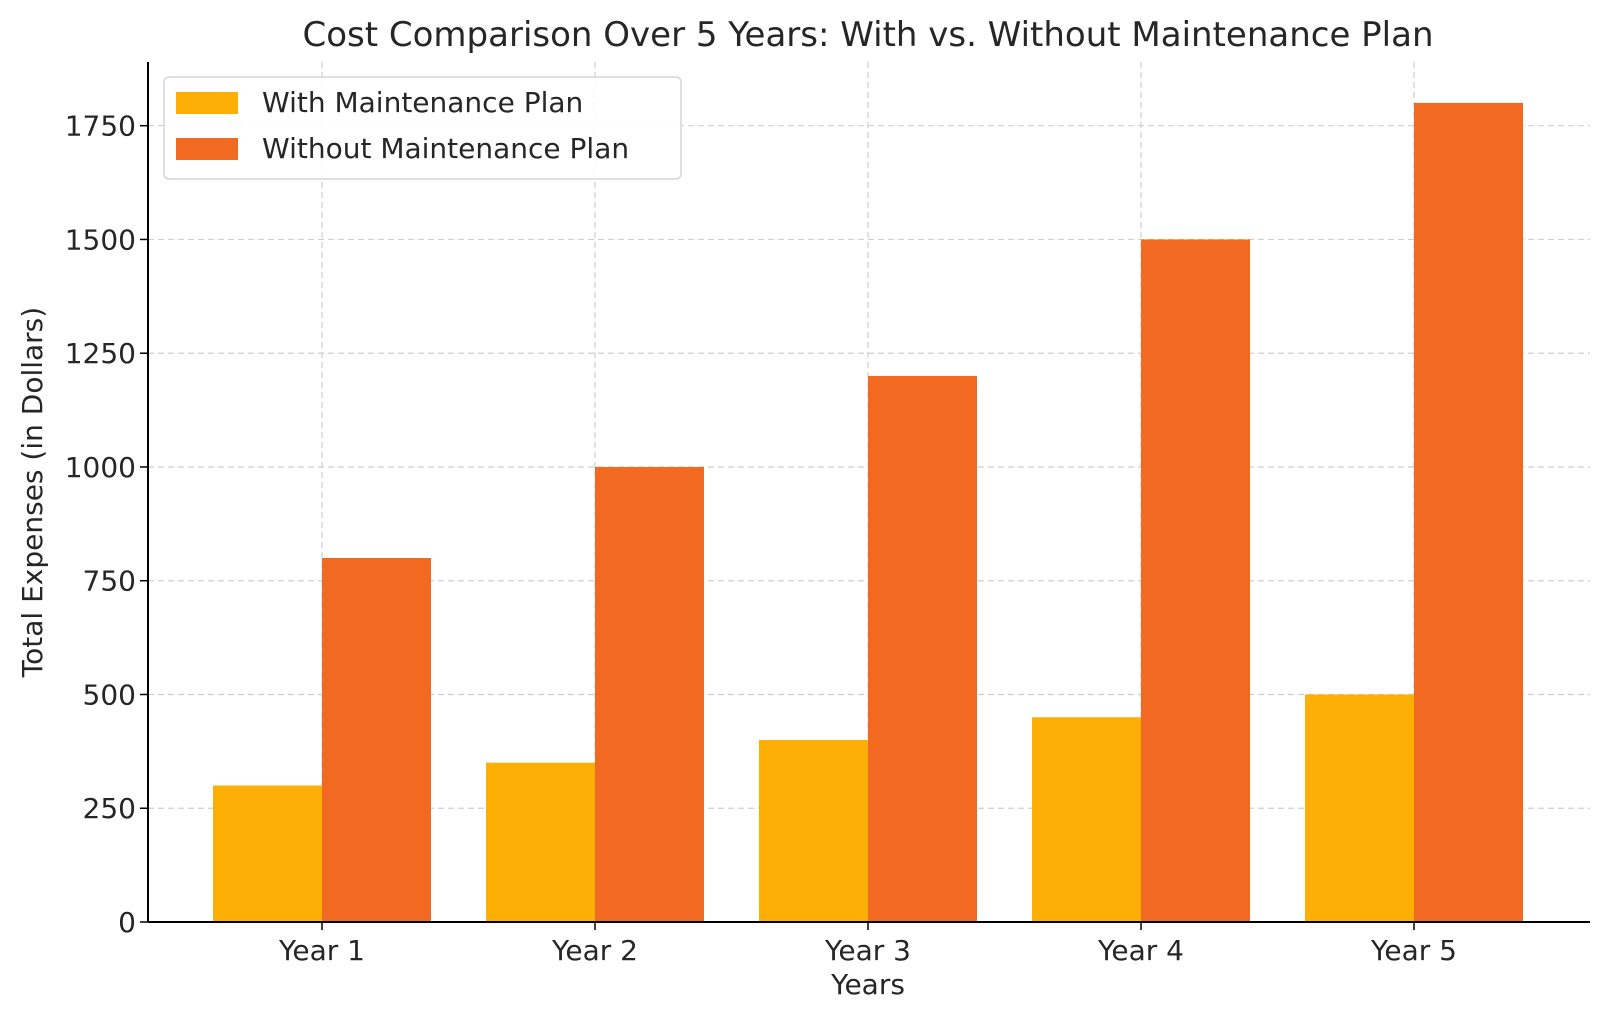 The height and width of the screenshot is (1016, 1600). I want to click on legend-box, so click(422, 128).